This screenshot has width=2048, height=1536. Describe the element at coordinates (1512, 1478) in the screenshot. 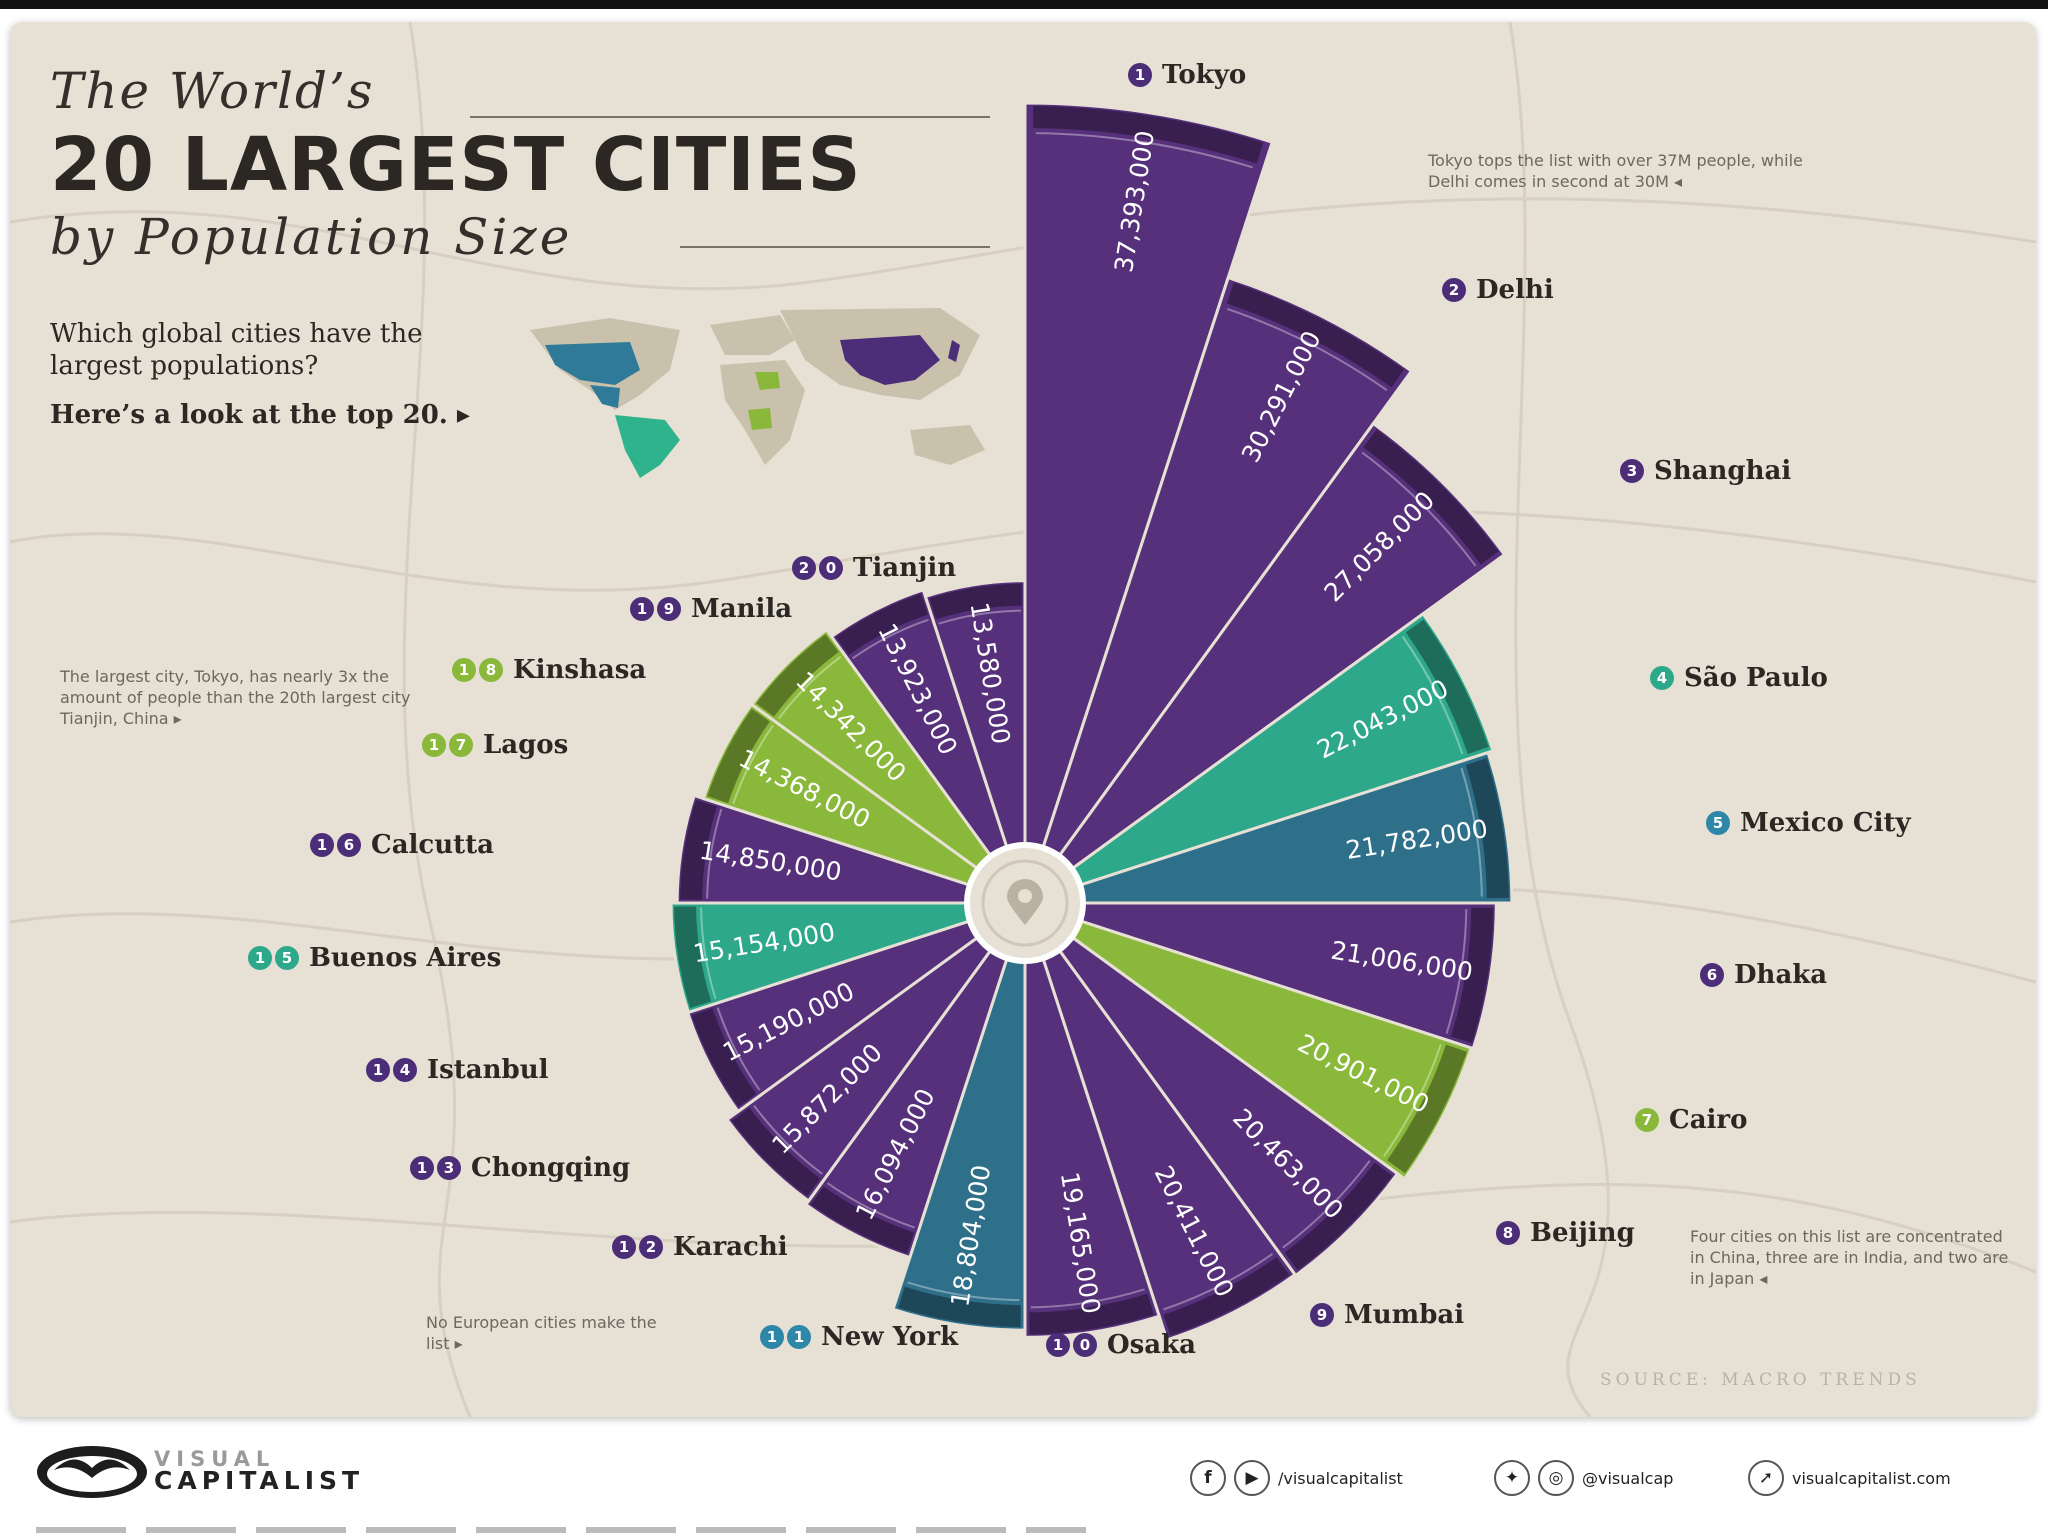

I see `twitter-icon: ✦` at that location.